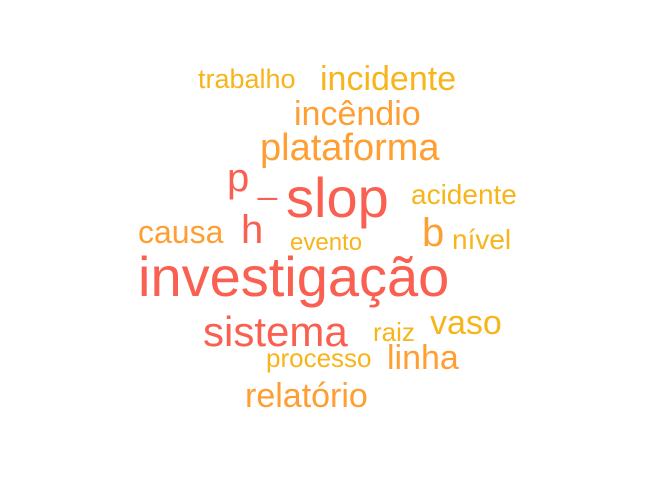 This screenshot has height=480, width=672. What do you see at coordinates (181, 232) in the screenshot?
I see `word-causa: causa` at bounding box center [181, 232].